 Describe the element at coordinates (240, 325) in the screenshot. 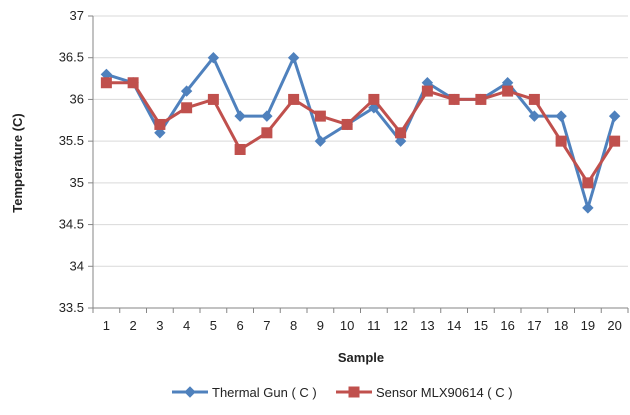

I see `x-tick-label: 6` at that location.